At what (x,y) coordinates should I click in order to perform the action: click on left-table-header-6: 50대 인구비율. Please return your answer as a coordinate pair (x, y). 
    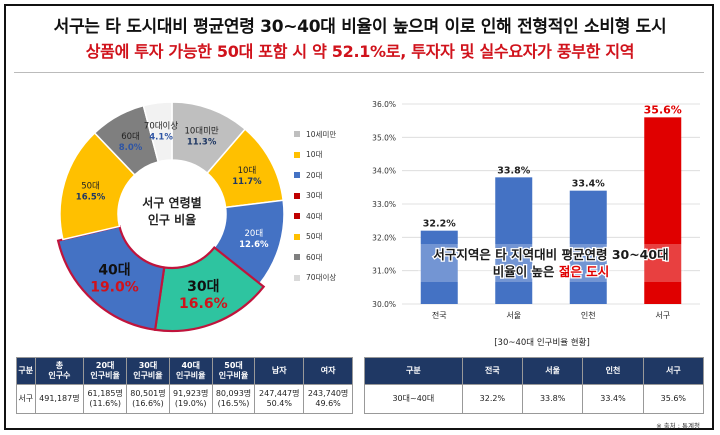
    Looking at the image, I should click on (233, 371).